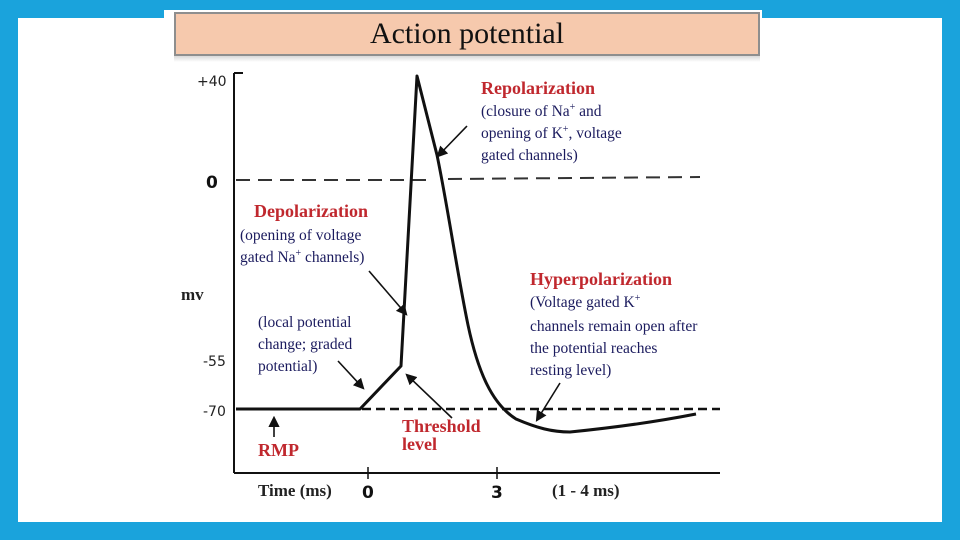 The image size is (960, 540). I want to click on title-shadow, so click(467, 59).